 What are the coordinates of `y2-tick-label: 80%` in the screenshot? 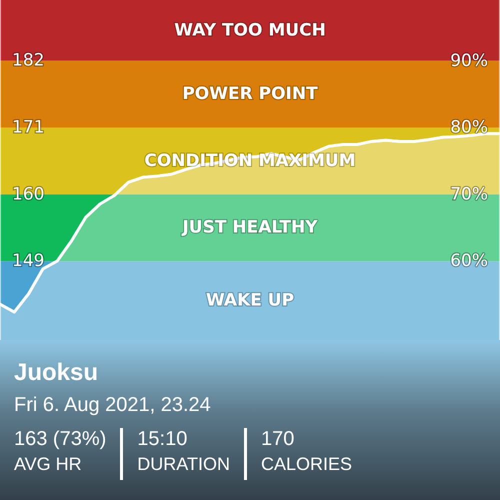 It's located at (469, 128).